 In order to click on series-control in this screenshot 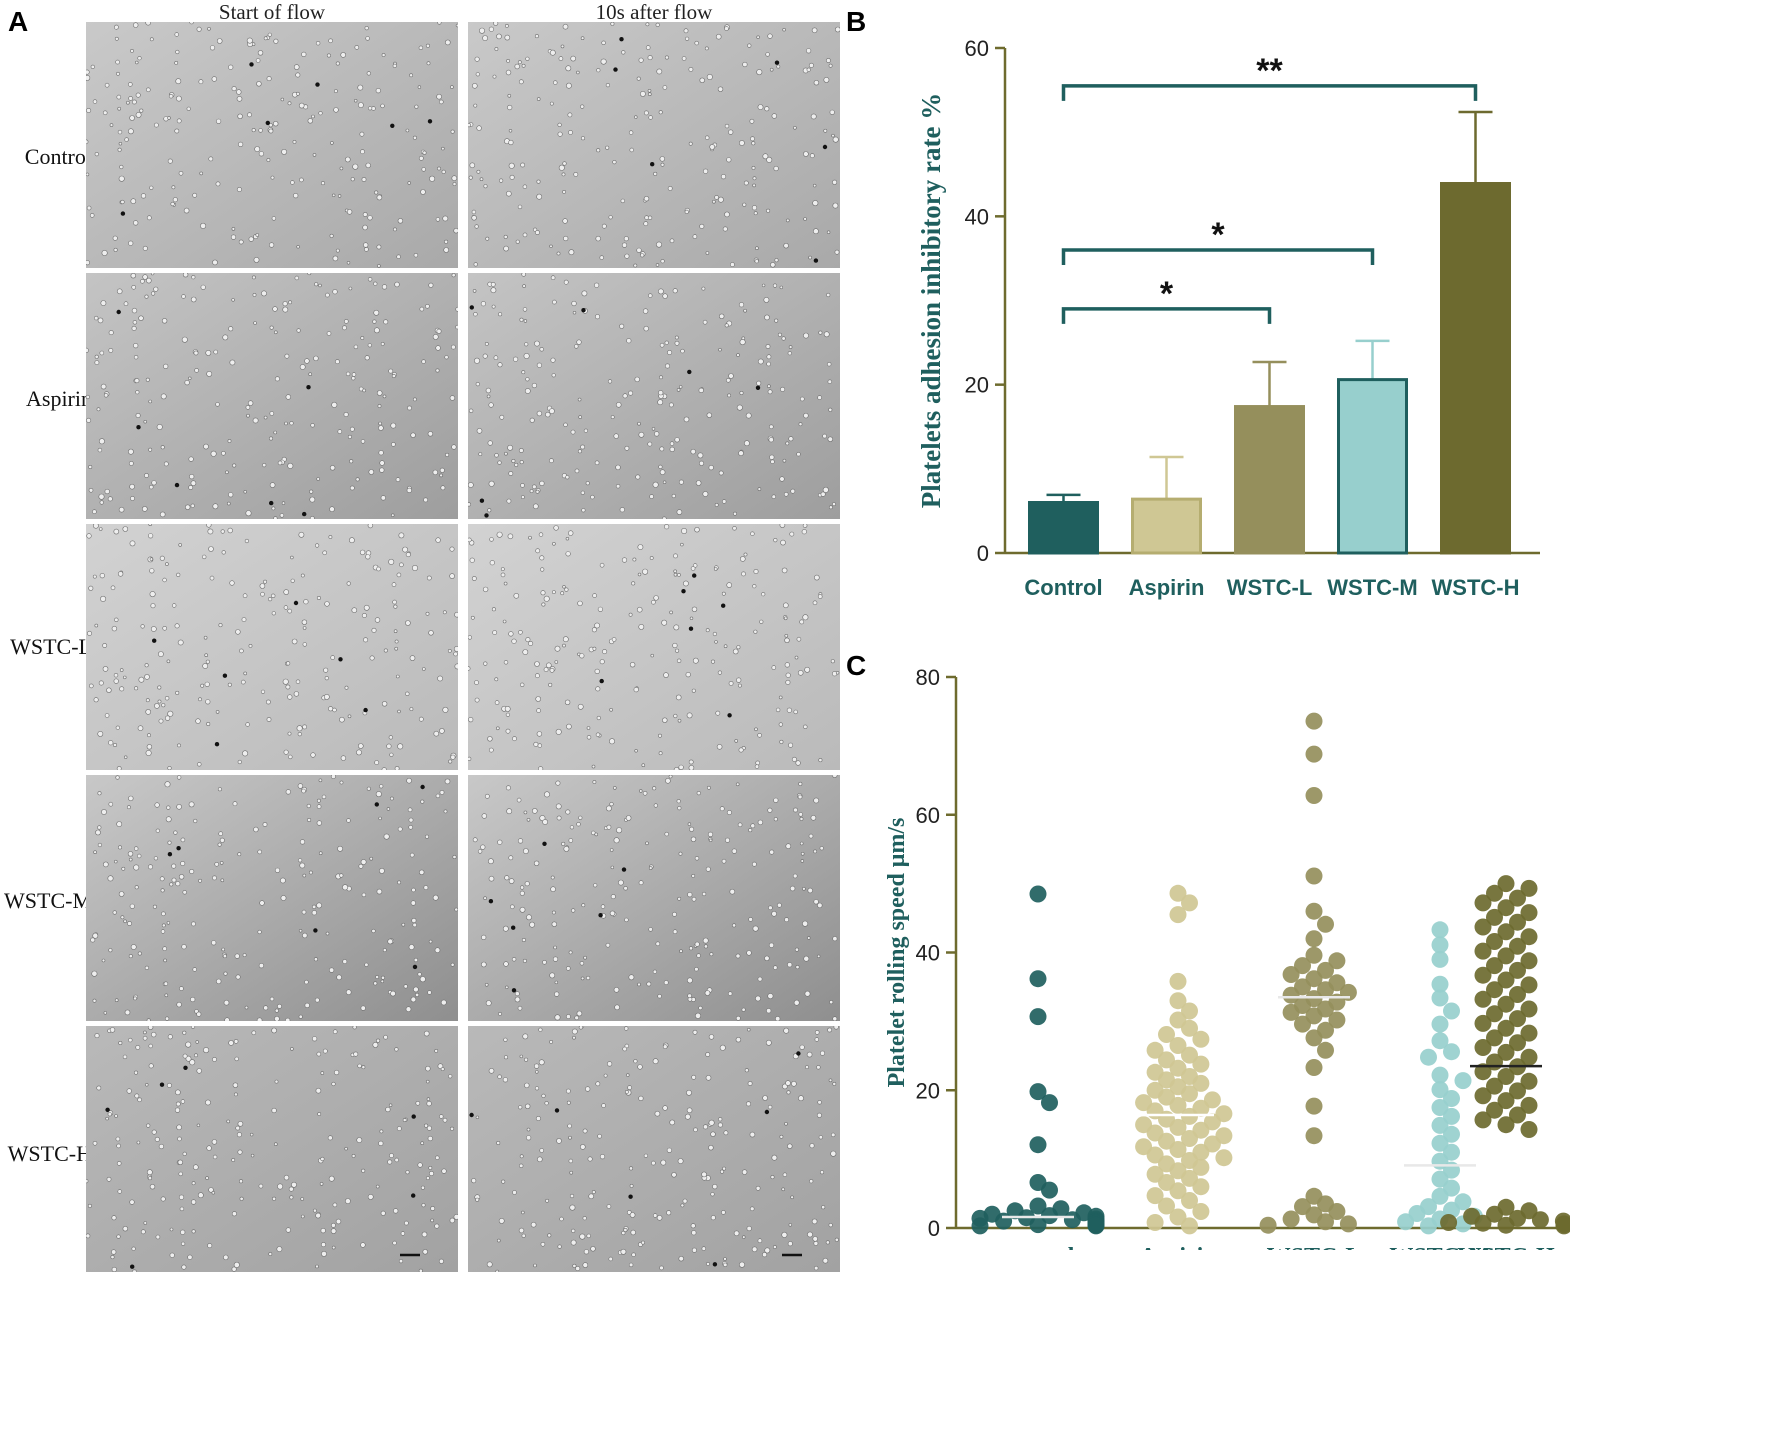, I will do `click(1038, 1060)`.